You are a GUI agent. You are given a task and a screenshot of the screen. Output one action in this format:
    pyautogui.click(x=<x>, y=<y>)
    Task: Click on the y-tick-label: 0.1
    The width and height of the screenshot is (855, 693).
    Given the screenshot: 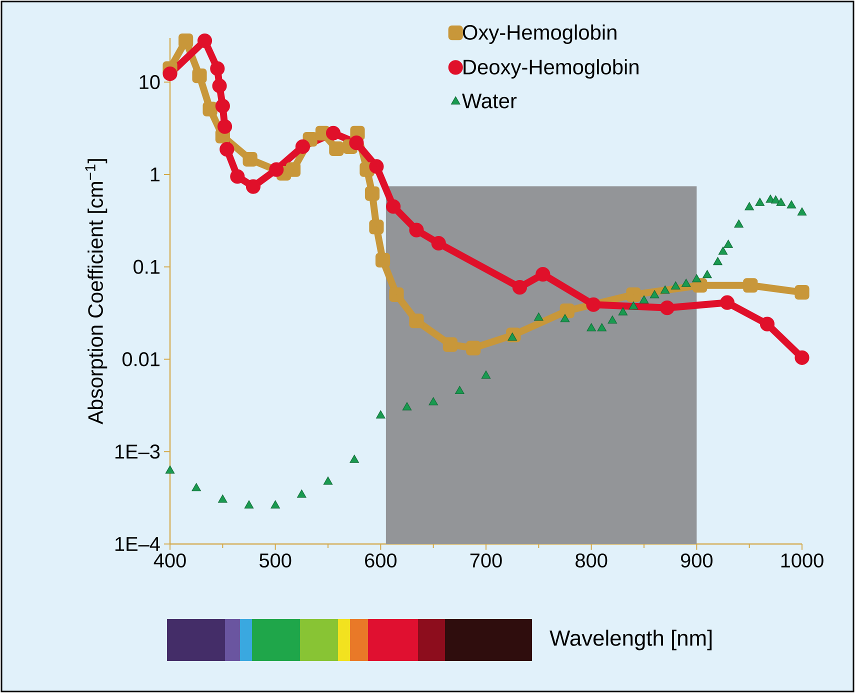 What is the action you would take?
    pyautogui.click(x=147, y=267)
    